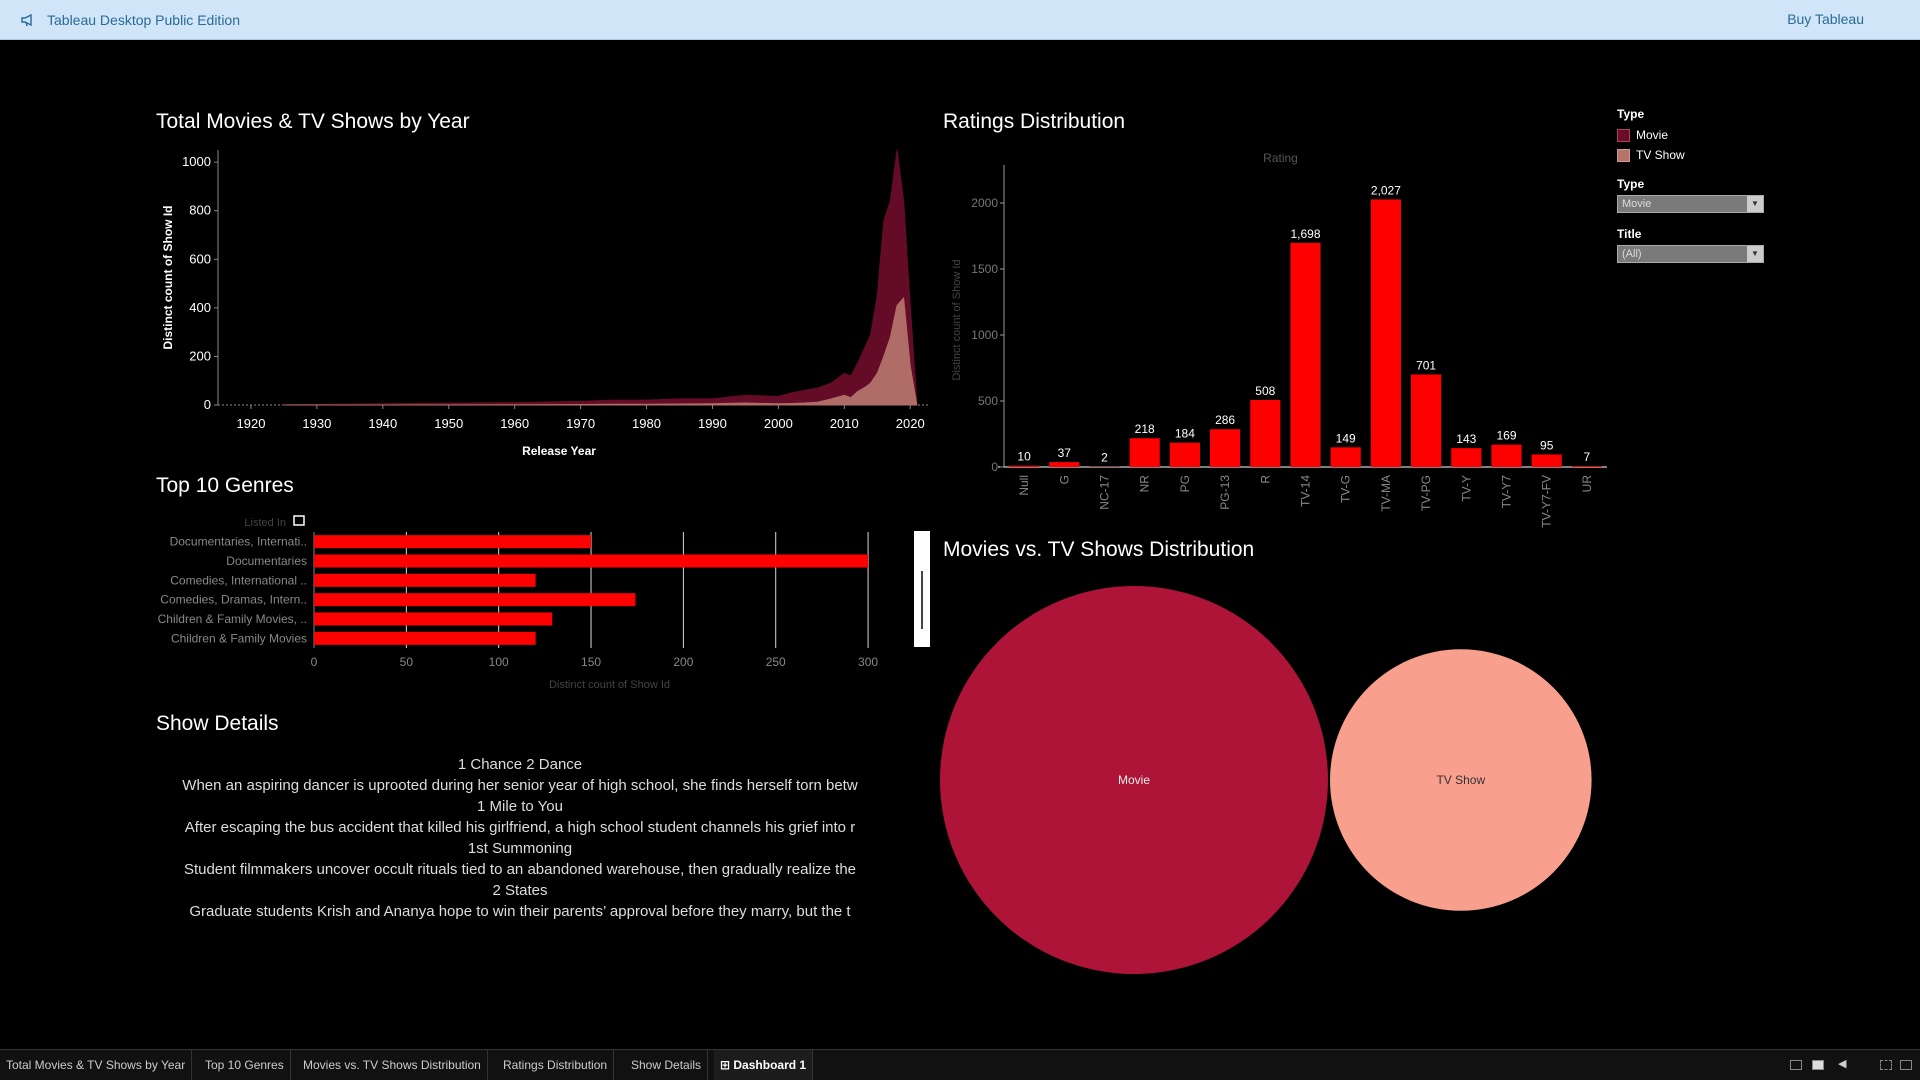 This screenshot has width=1920, height=1080. I want to click on app-title: Tableau Desktop Public Edition, so click(144, 20).